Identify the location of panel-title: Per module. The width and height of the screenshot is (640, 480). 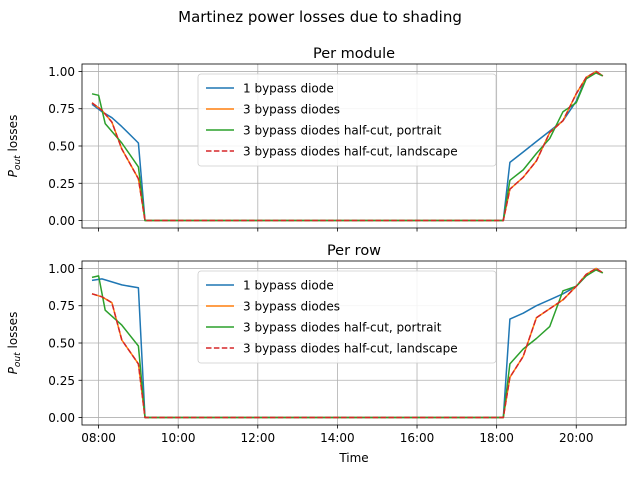
(354, 54).